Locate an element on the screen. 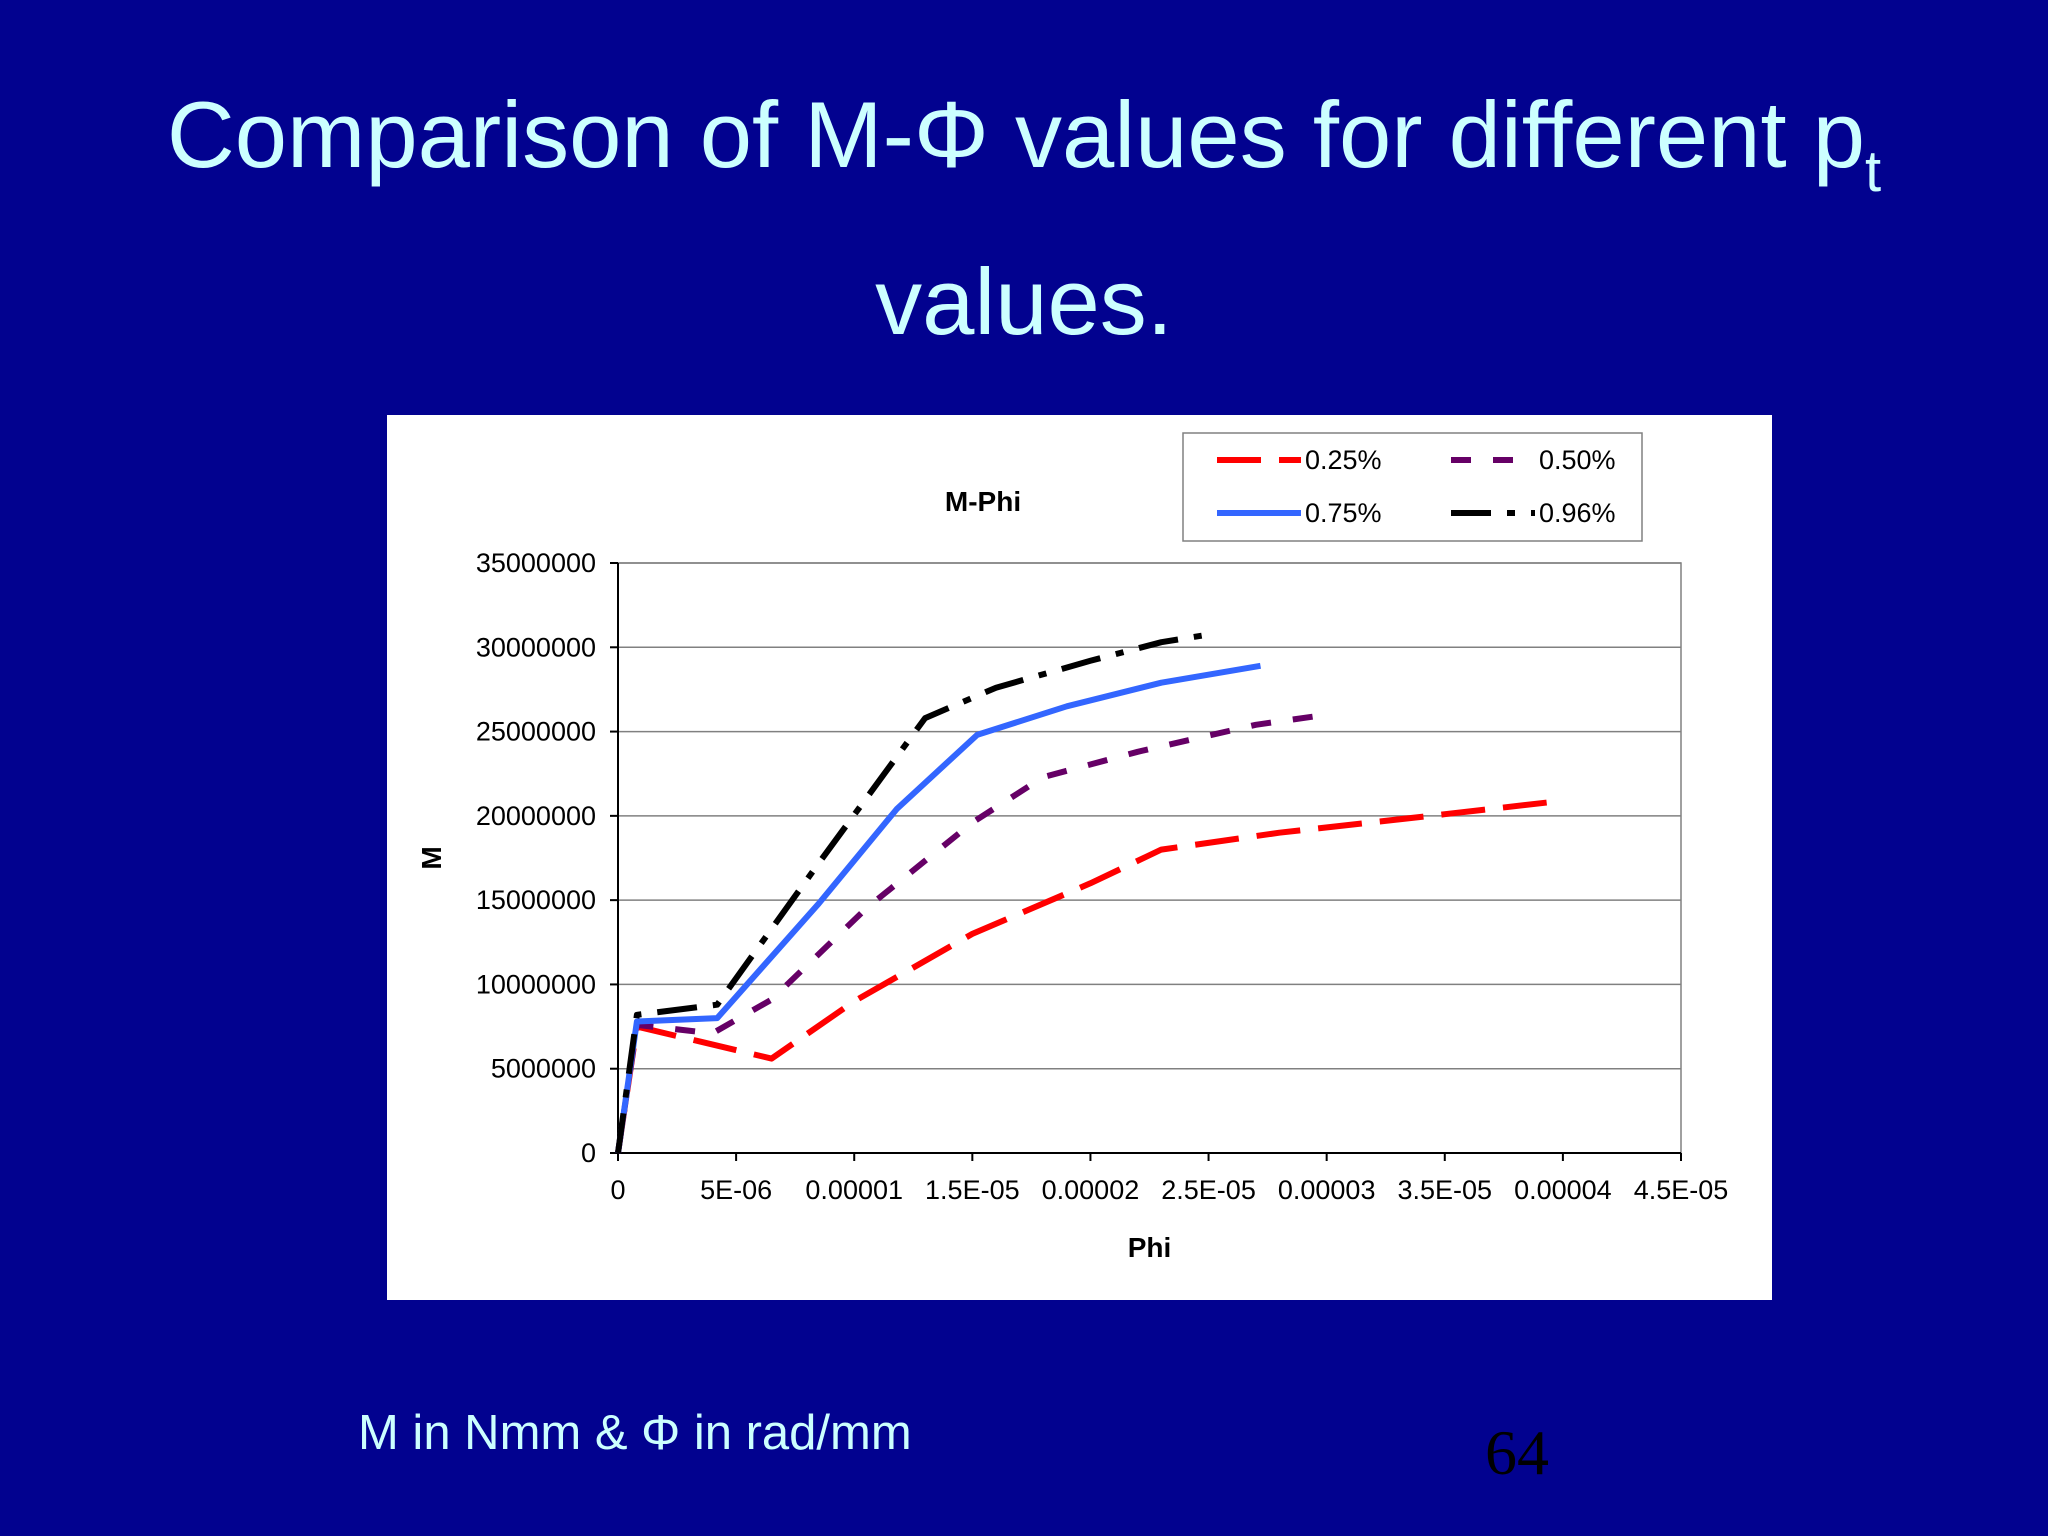 Image resolution: width=2048 pixels, height=1536 pixels. y-tick-label: 10000000 is located at coordinates (536, 984).